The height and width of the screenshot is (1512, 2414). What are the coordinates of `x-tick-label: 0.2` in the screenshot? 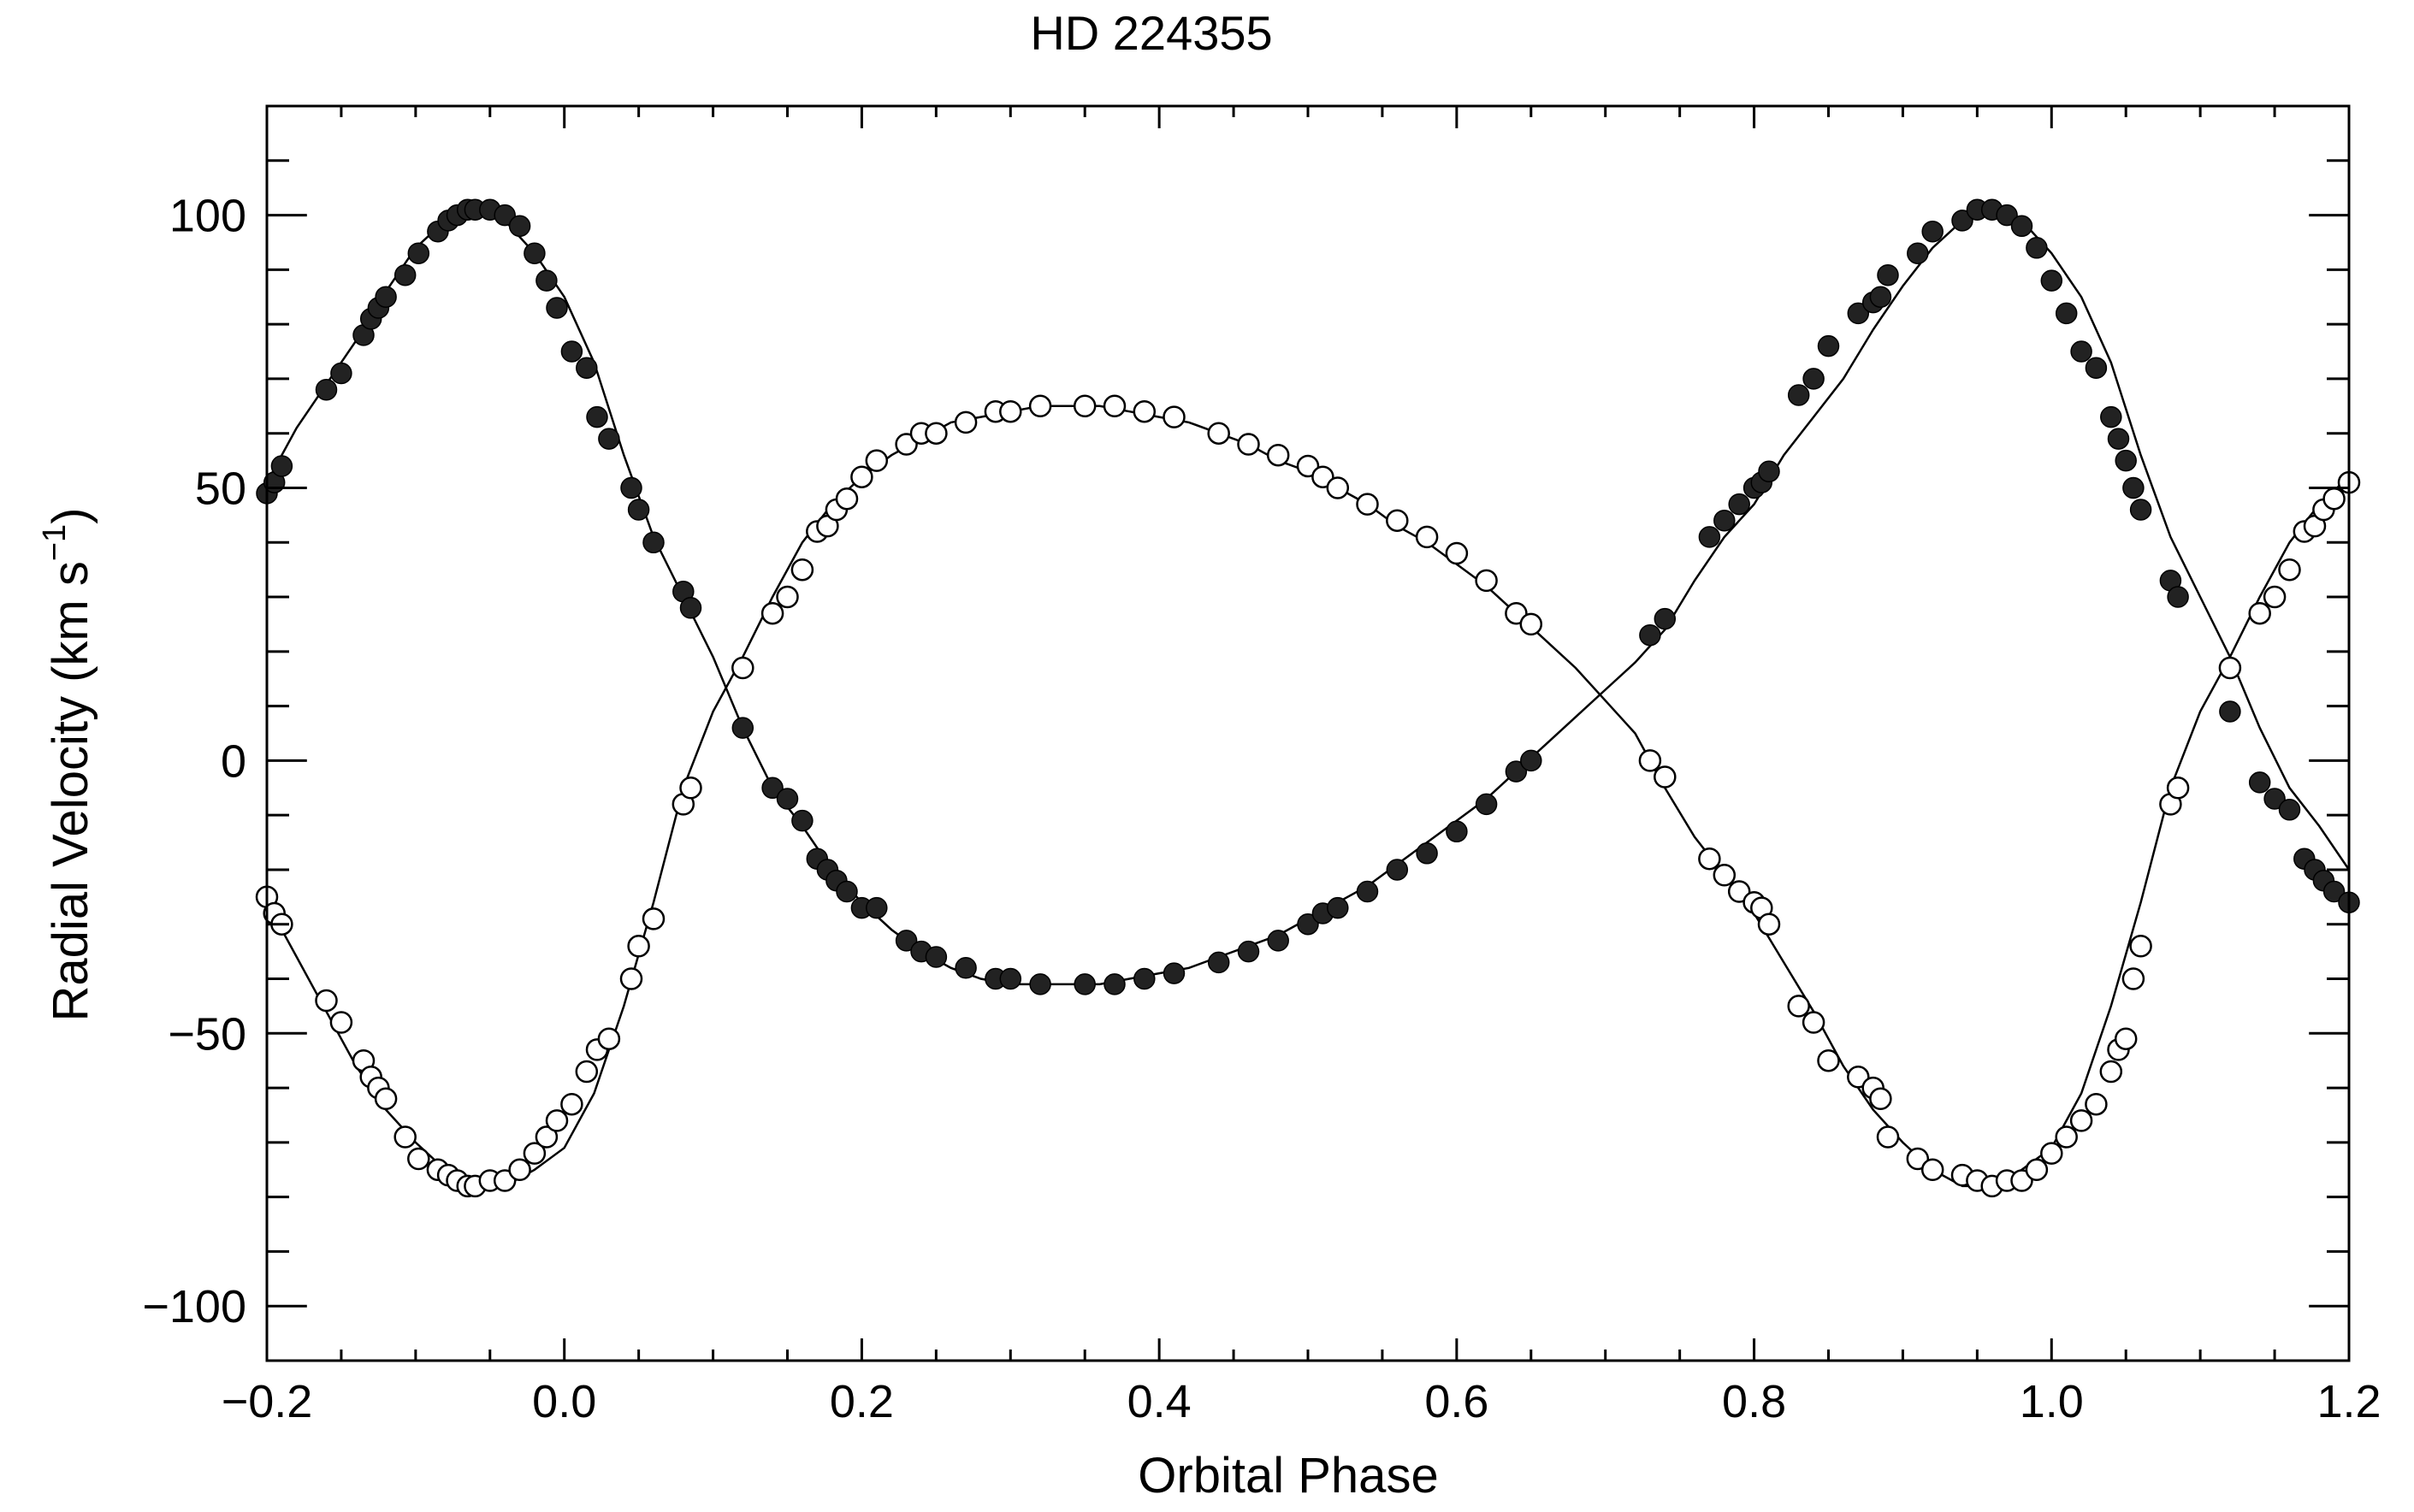 It's located at (862, 1401).